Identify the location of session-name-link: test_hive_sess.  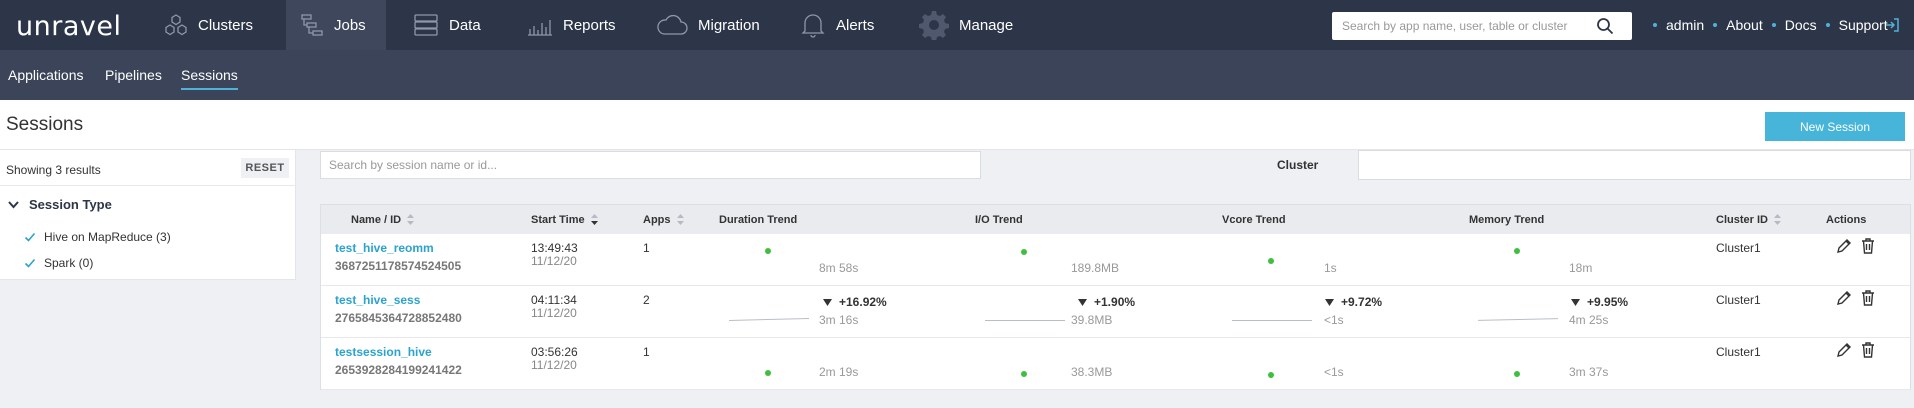
(378, 300).